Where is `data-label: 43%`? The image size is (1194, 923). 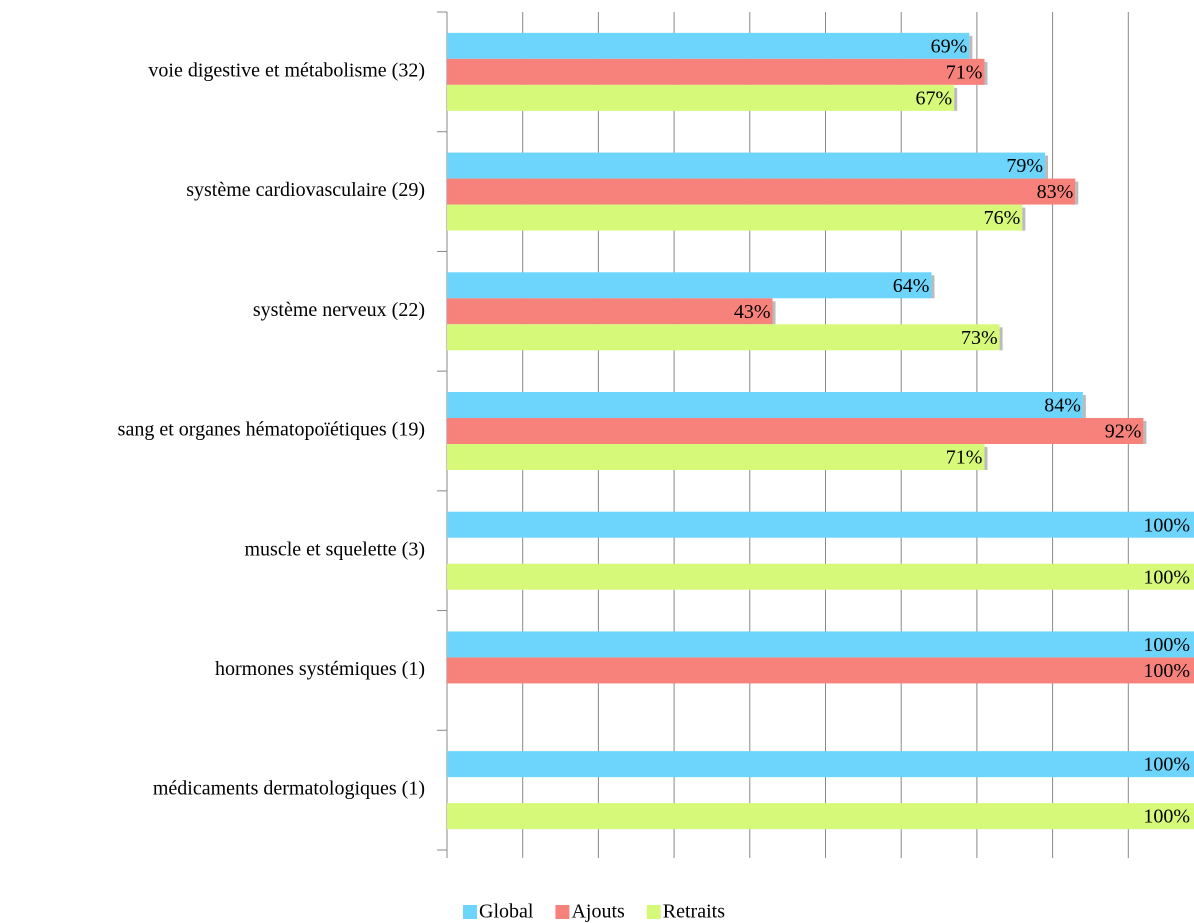 data-label: 43% is located at coordinates (752, 312).